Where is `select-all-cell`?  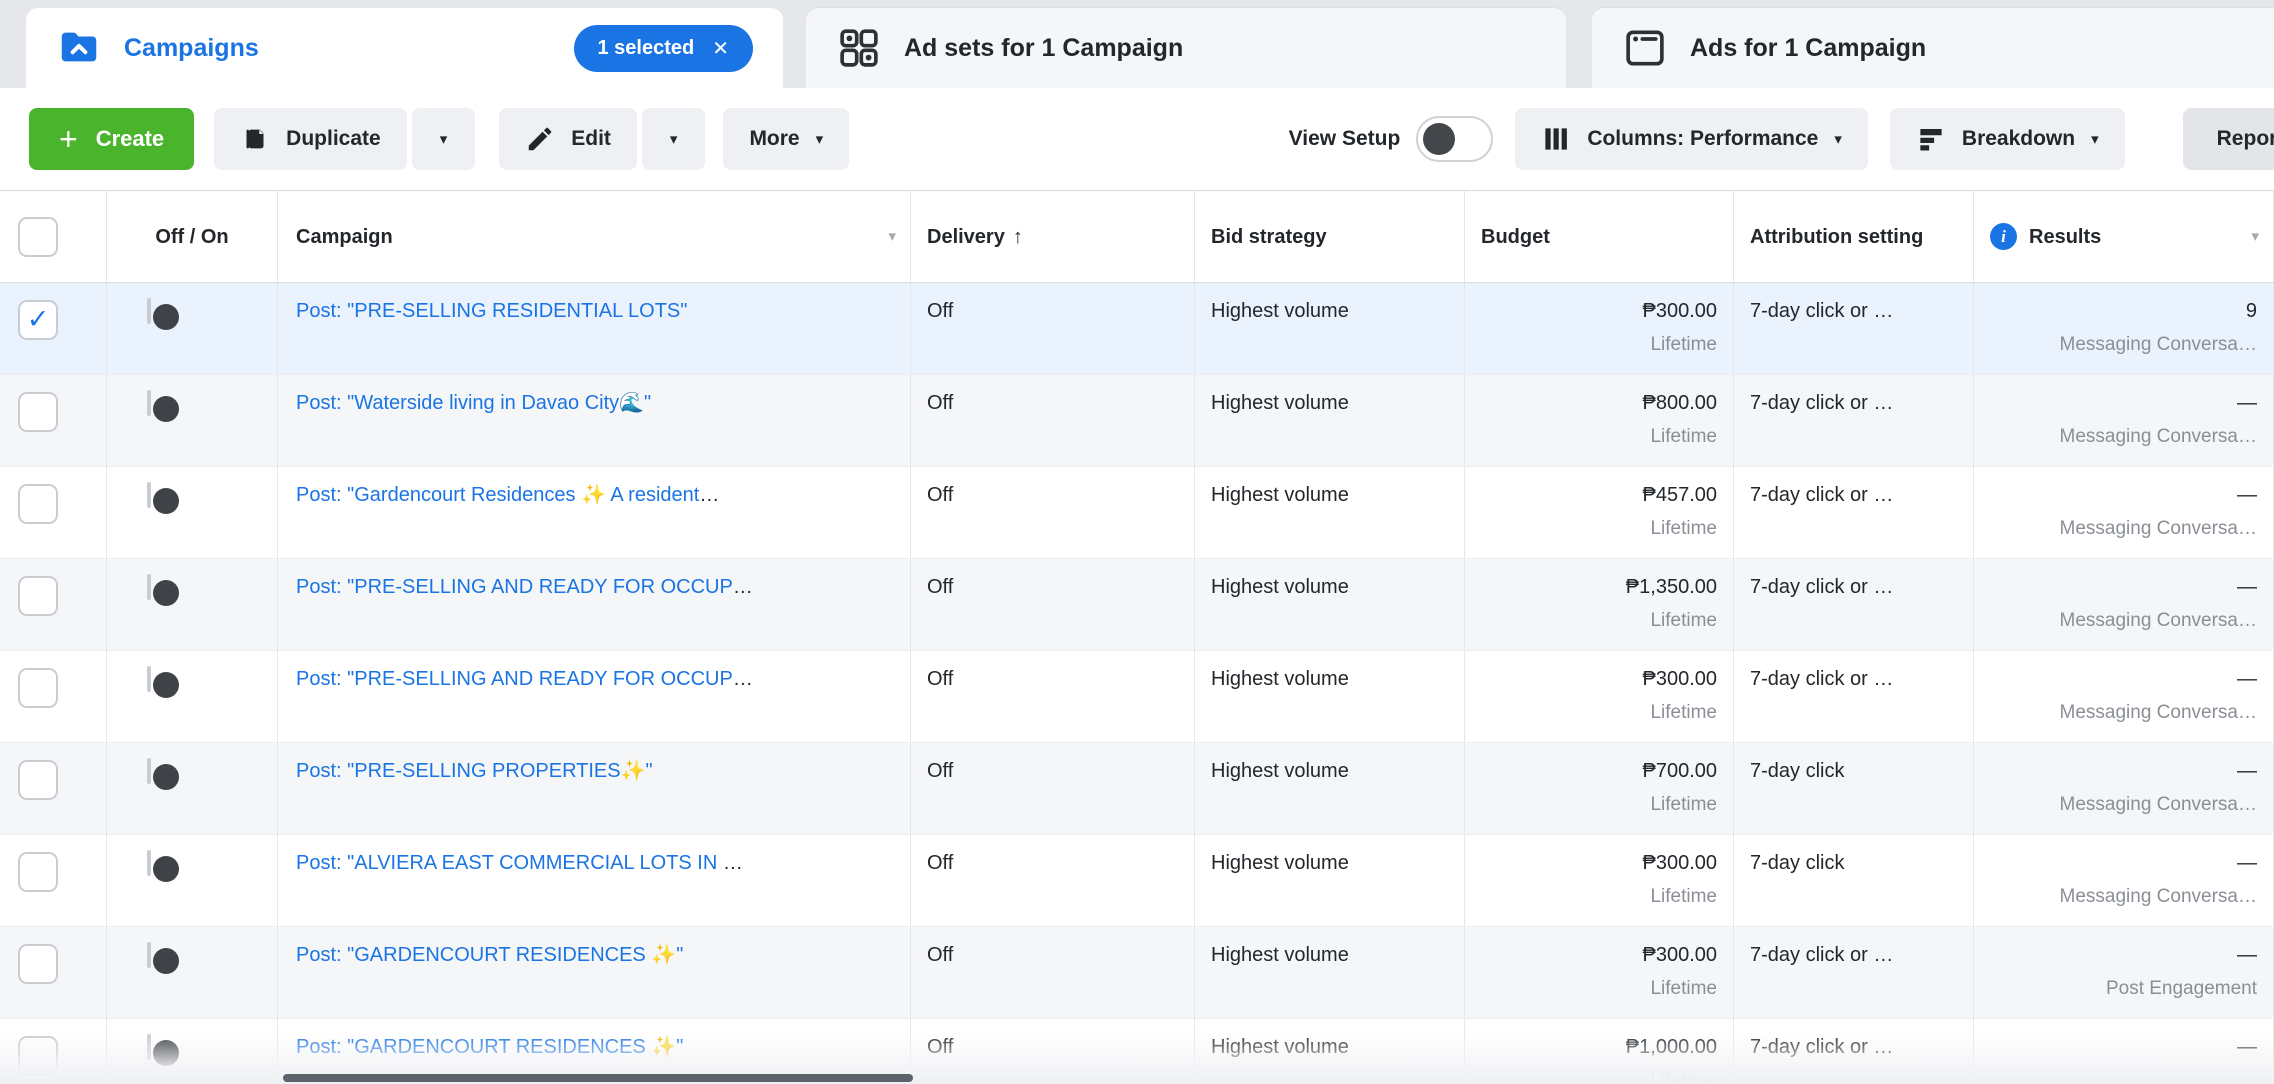 select-all-cell is located at coordinates (53, 236).